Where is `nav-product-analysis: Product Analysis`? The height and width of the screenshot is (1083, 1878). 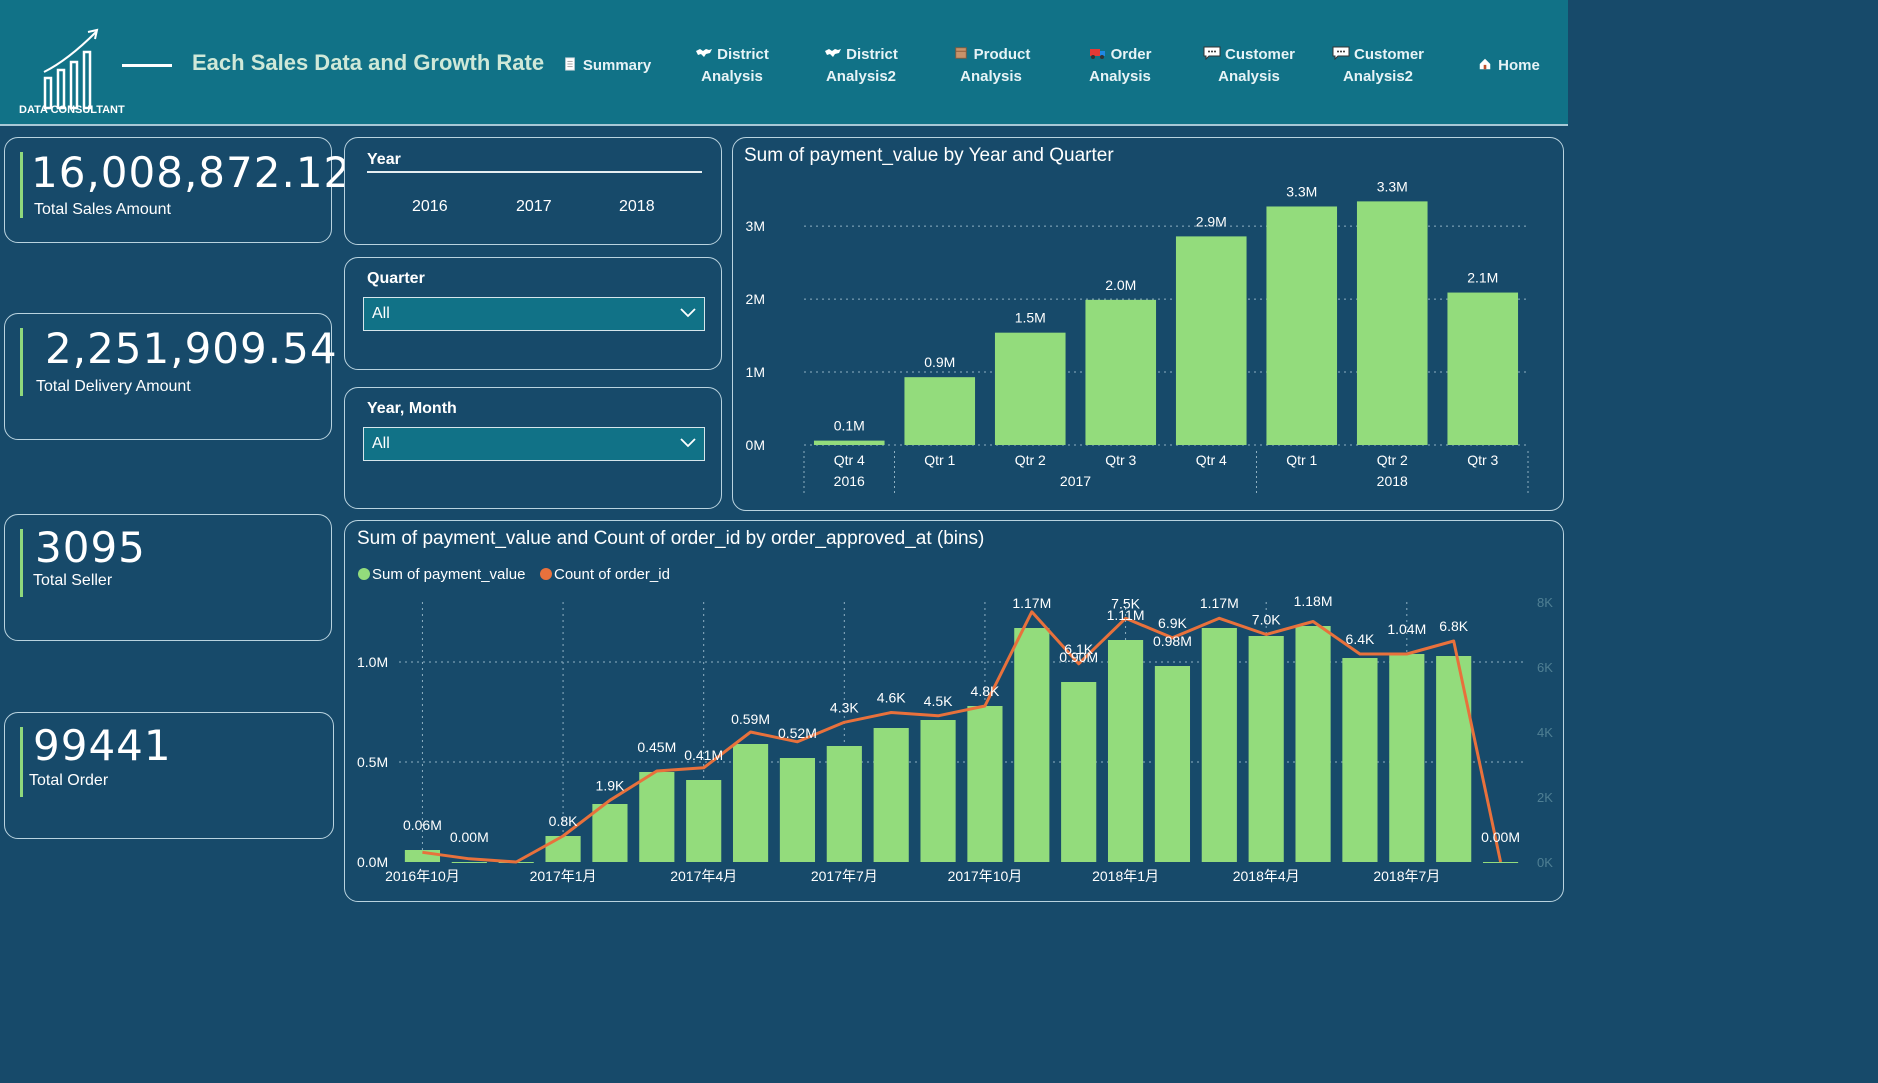 nav-product-analysis: Product Analysis is located at coordinates (991, 68).